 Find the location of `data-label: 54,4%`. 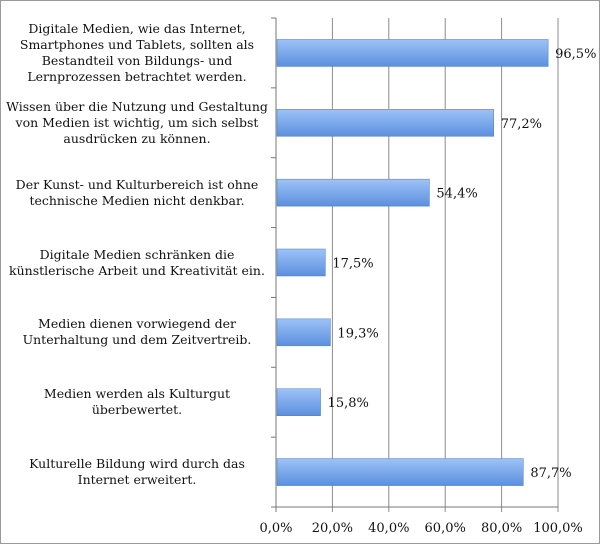

data-label: 54,4% is located at coordinates (456, 194).